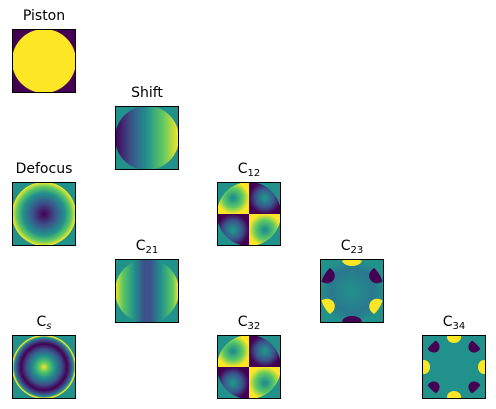  What do you see at coordinates (454, 367) in the screenshot?
I see `aberration-map-c34` at bounding box center [454, 367].